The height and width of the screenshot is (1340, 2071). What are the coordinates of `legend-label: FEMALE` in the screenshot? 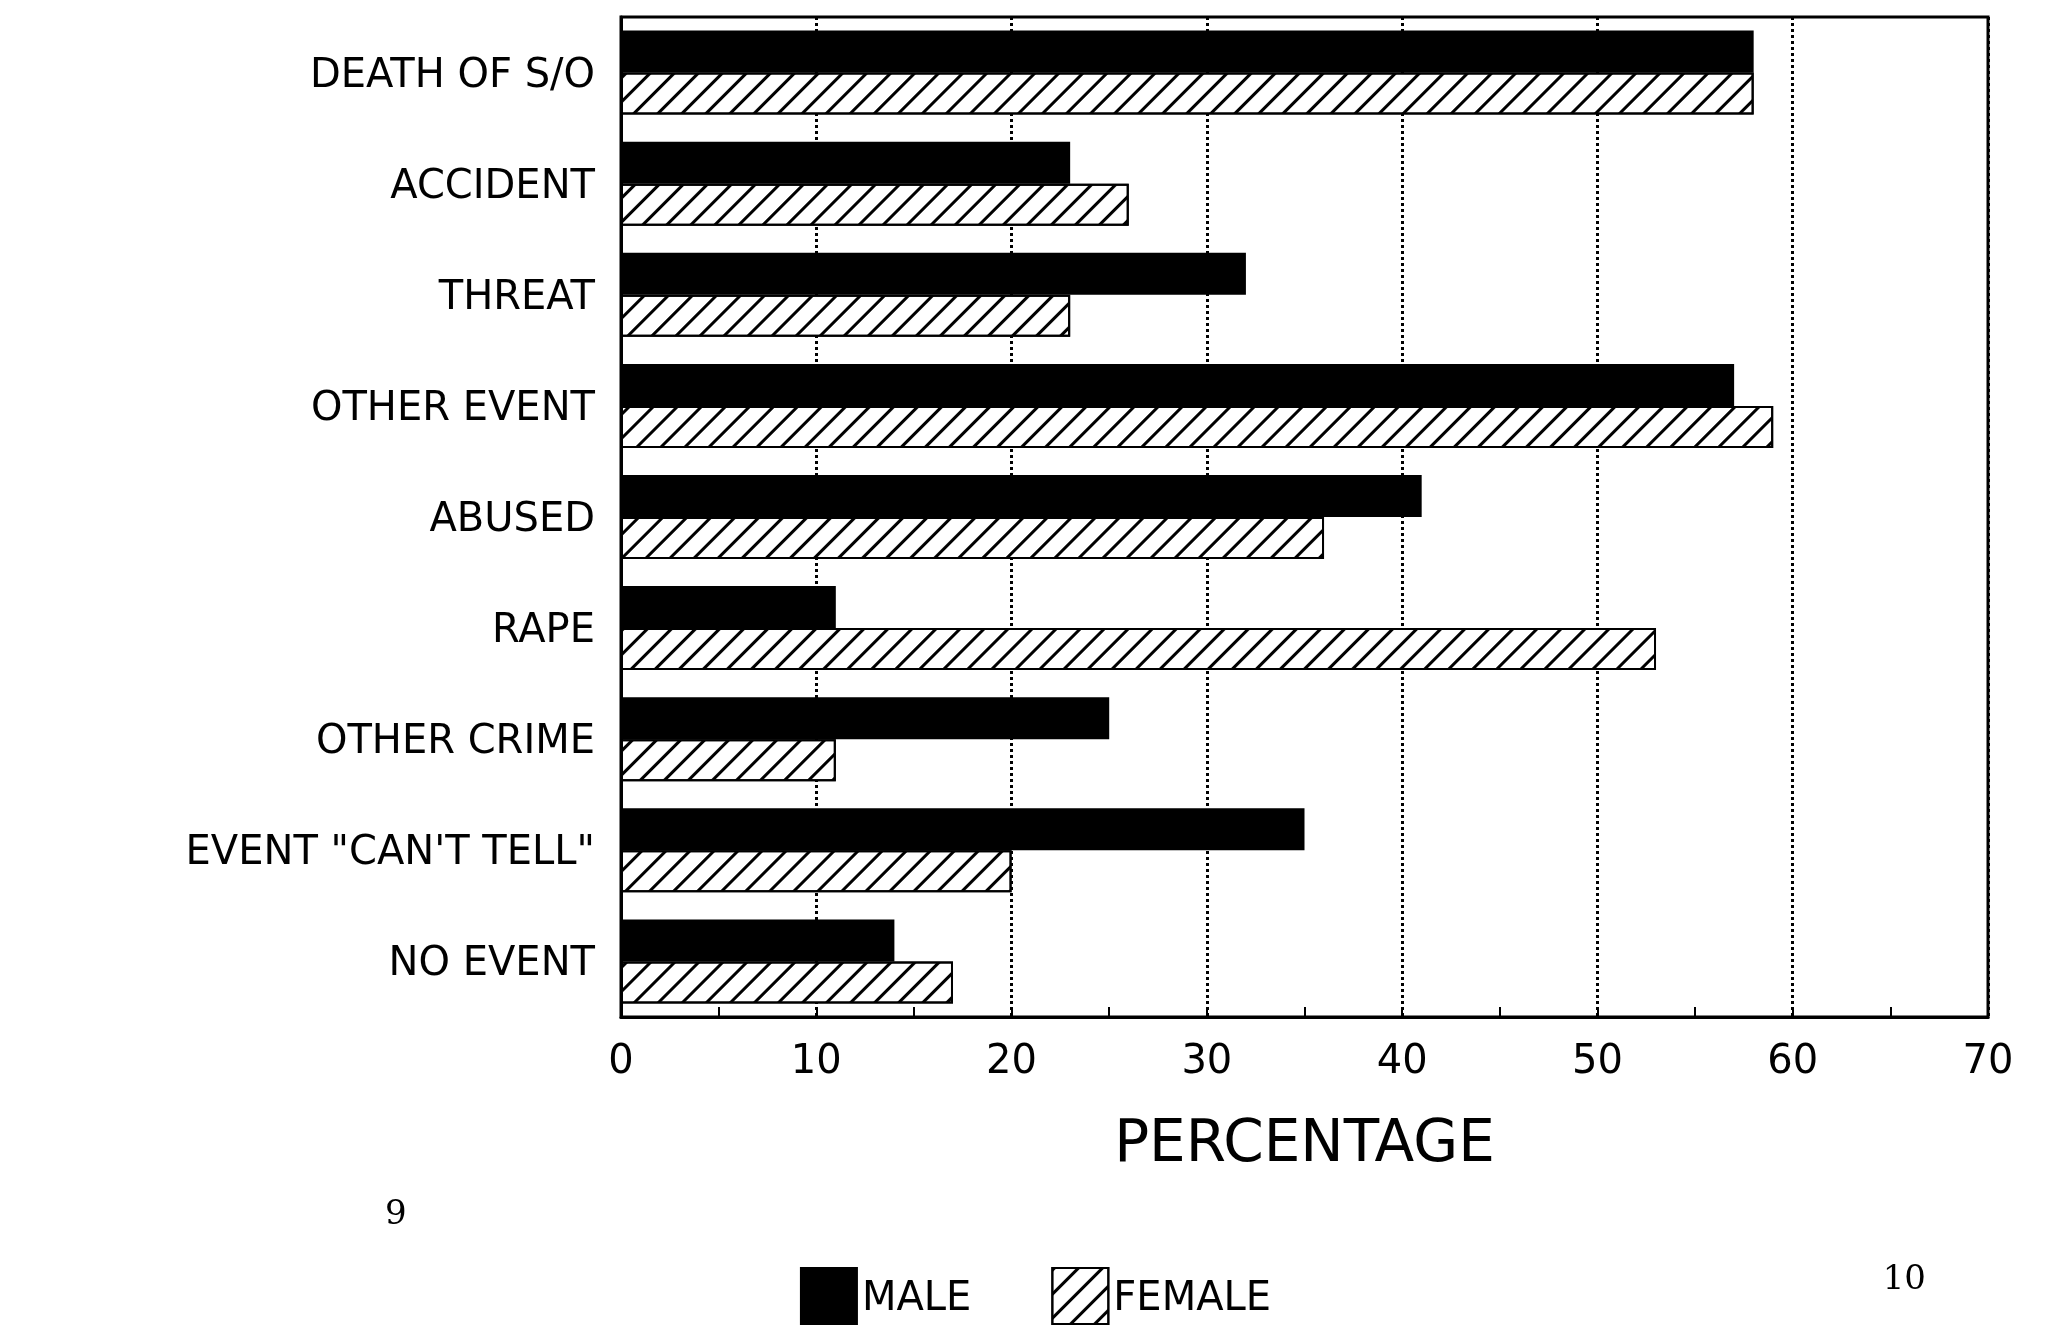 It's located at (1192, 1296).